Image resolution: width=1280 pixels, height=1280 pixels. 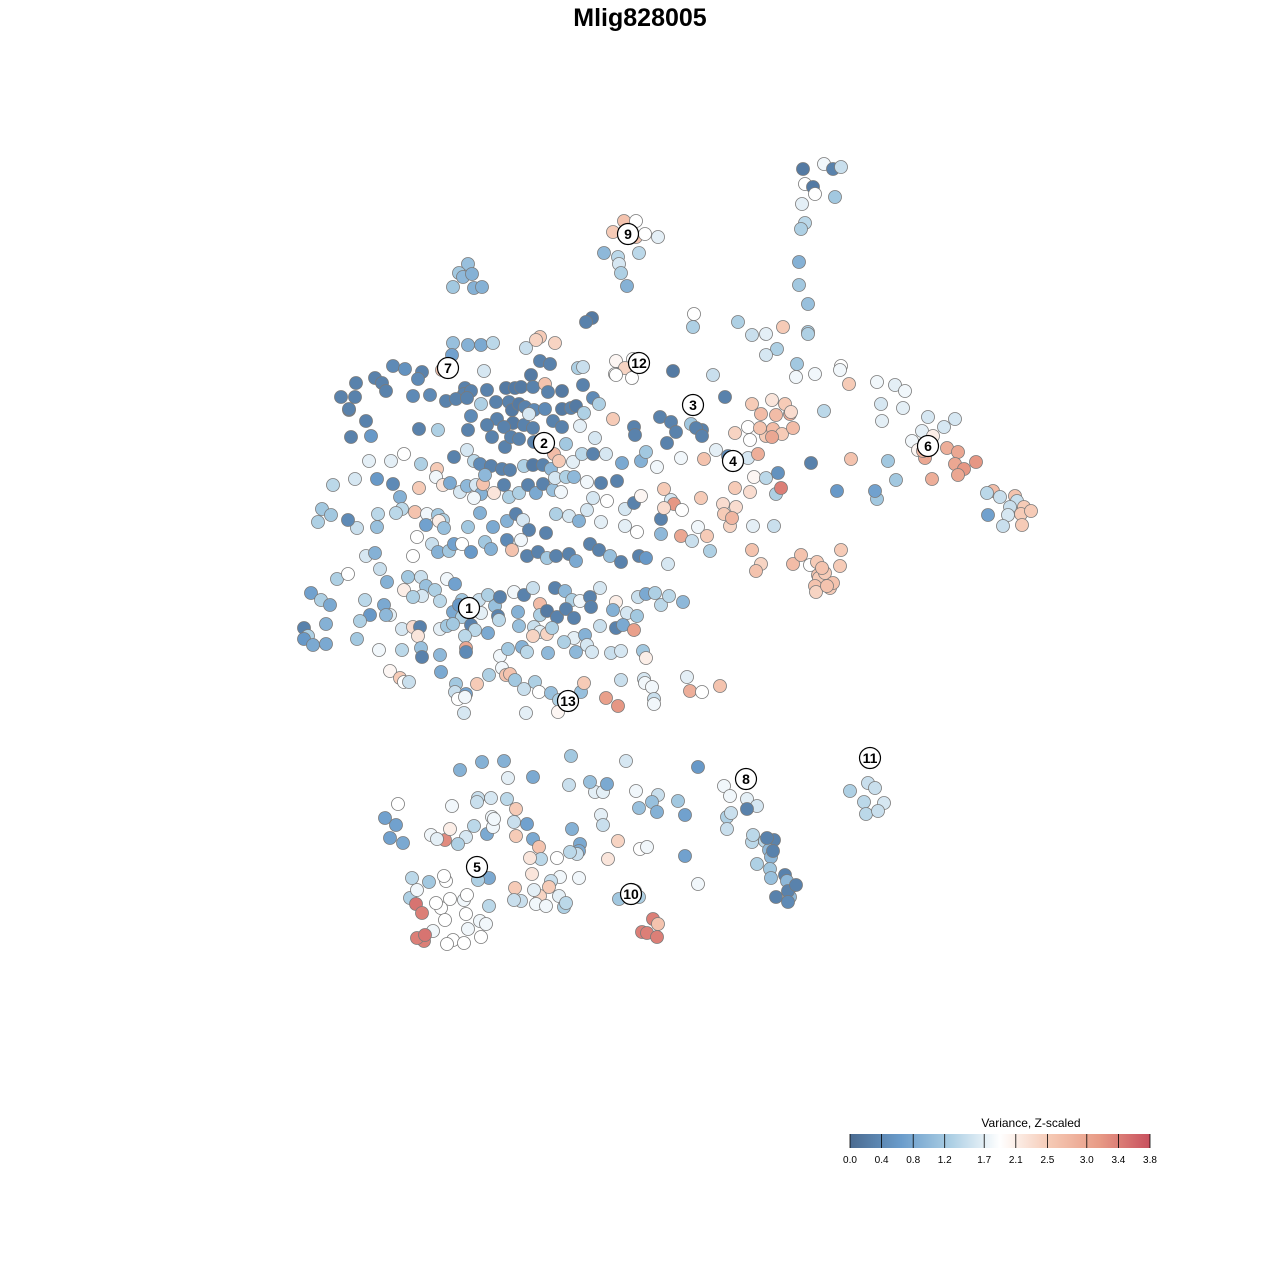 I want to click on cluster-label: 1, so click(x=469, y=608).